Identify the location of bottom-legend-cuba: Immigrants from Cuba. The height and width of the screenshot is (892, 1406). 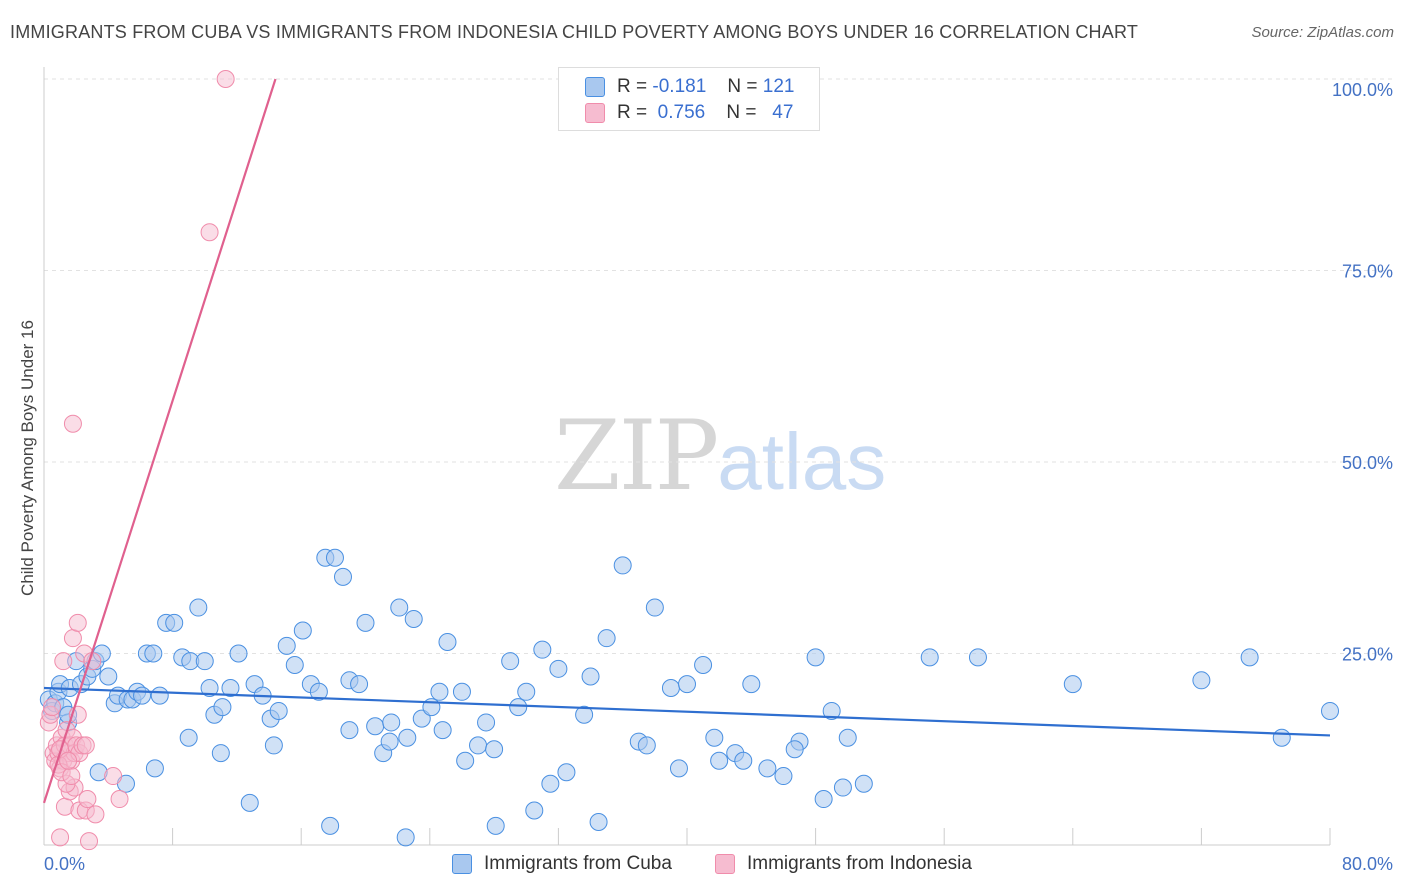
(562, 864).